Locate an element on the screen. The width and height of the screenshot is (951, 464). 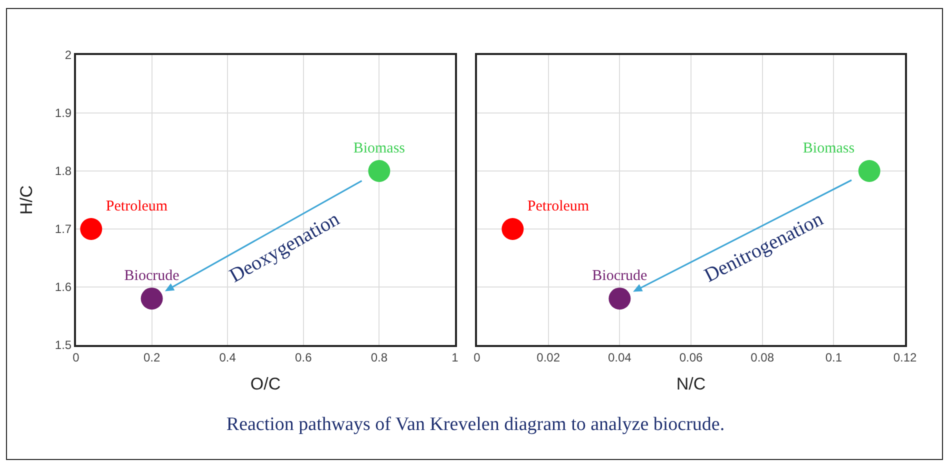
x-tick-label: 0.04 is located at coordinates (620, 357).